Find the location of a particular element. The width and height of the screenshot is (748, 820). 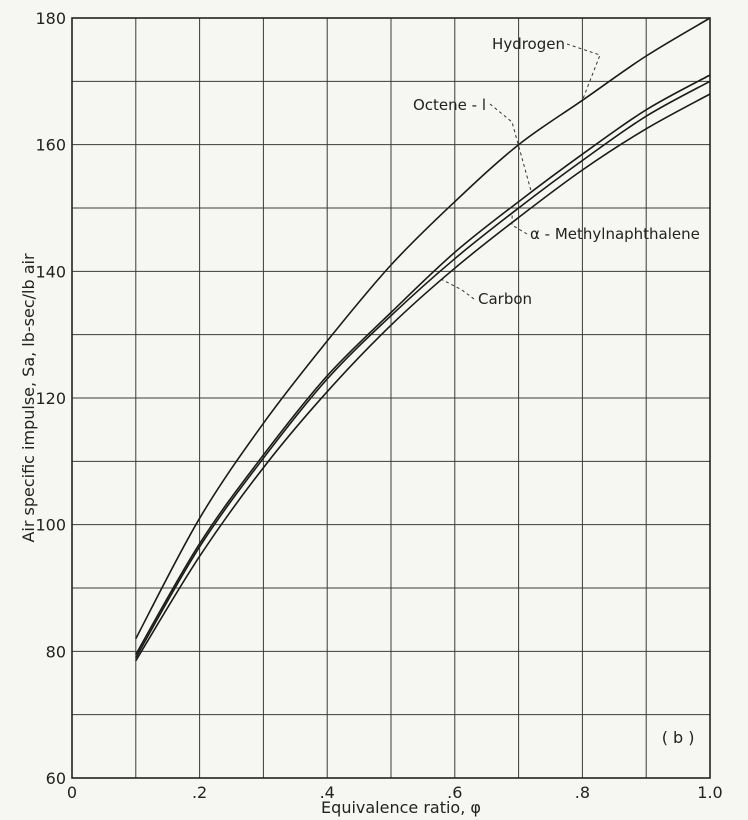

x-tick-label: .8 is located at coordinates (582, 792).